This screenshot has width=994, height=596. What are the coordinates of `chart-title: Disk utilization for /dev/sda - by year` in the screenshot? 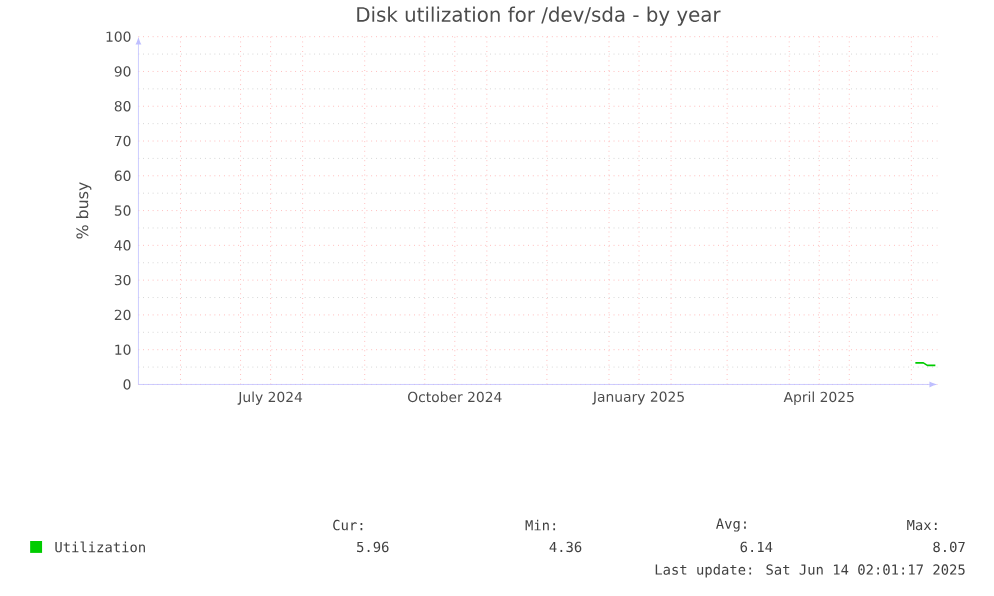 It's located at (539, 16).